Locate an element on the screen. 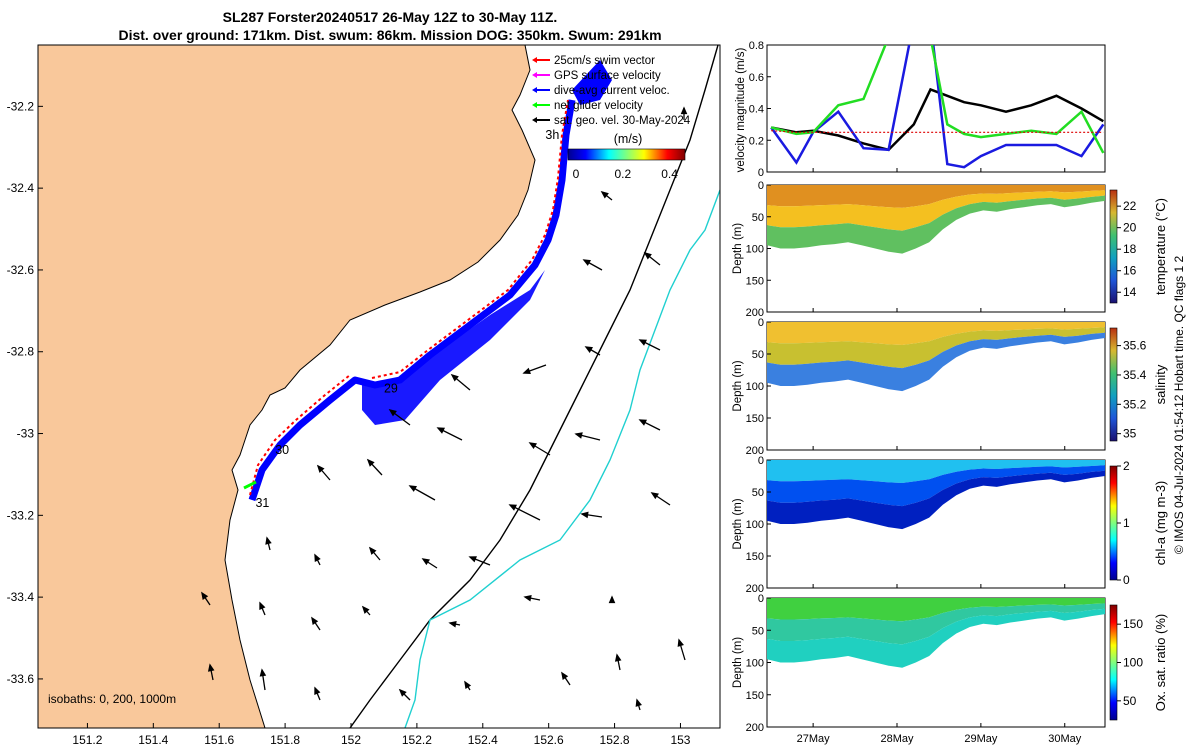 Image resolution: width=1200 pixels, height=750 pixels. current-fan is located at coordinates (453, 347).